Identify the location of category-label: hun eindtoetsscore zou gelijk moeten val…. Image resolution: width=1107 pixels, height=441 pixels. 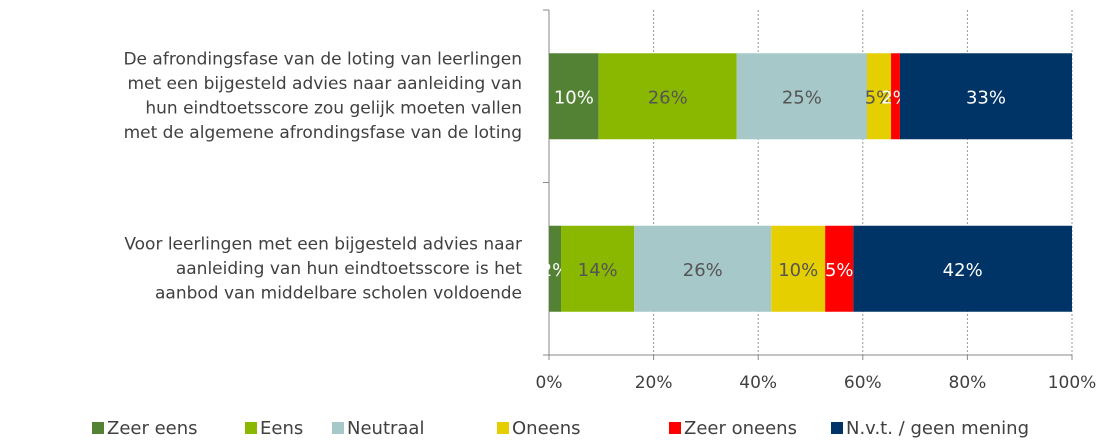
(333, 109).